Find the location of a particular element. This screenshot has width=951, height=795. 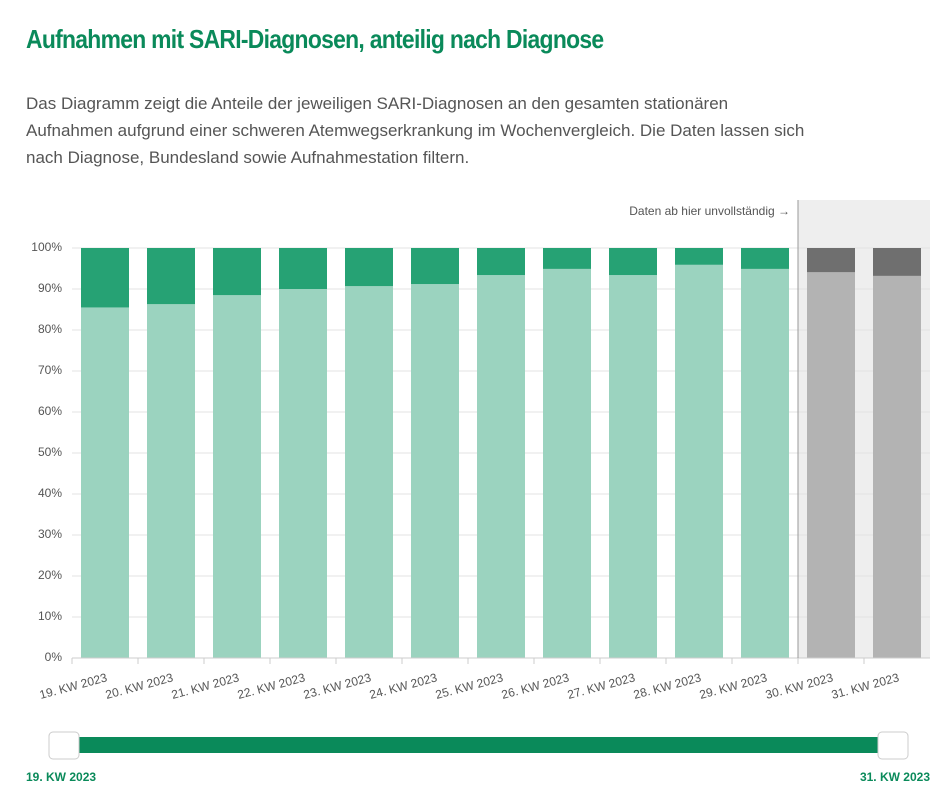

x-tick-label: 29. KW 2023 is located at coordinates (733, 686).